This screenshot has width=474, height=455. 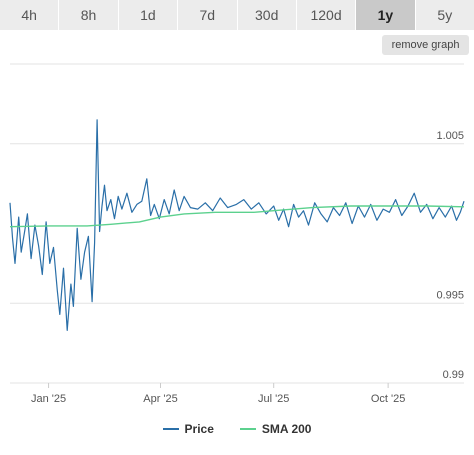 I want to click on x-tick-label: Jul '25, so click(x=273, y=399).